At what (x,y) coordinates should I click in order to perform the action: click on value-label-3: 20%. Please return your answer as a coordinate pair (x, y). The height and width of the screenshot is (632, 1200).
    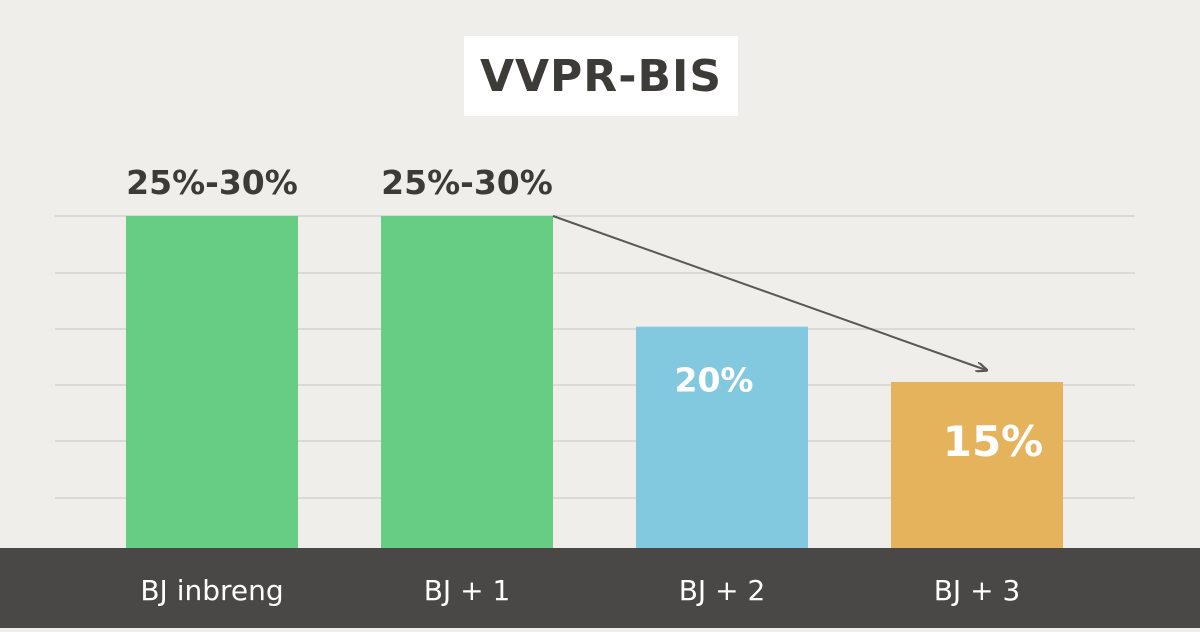
    Looking at the image, I should click on (714, 380).